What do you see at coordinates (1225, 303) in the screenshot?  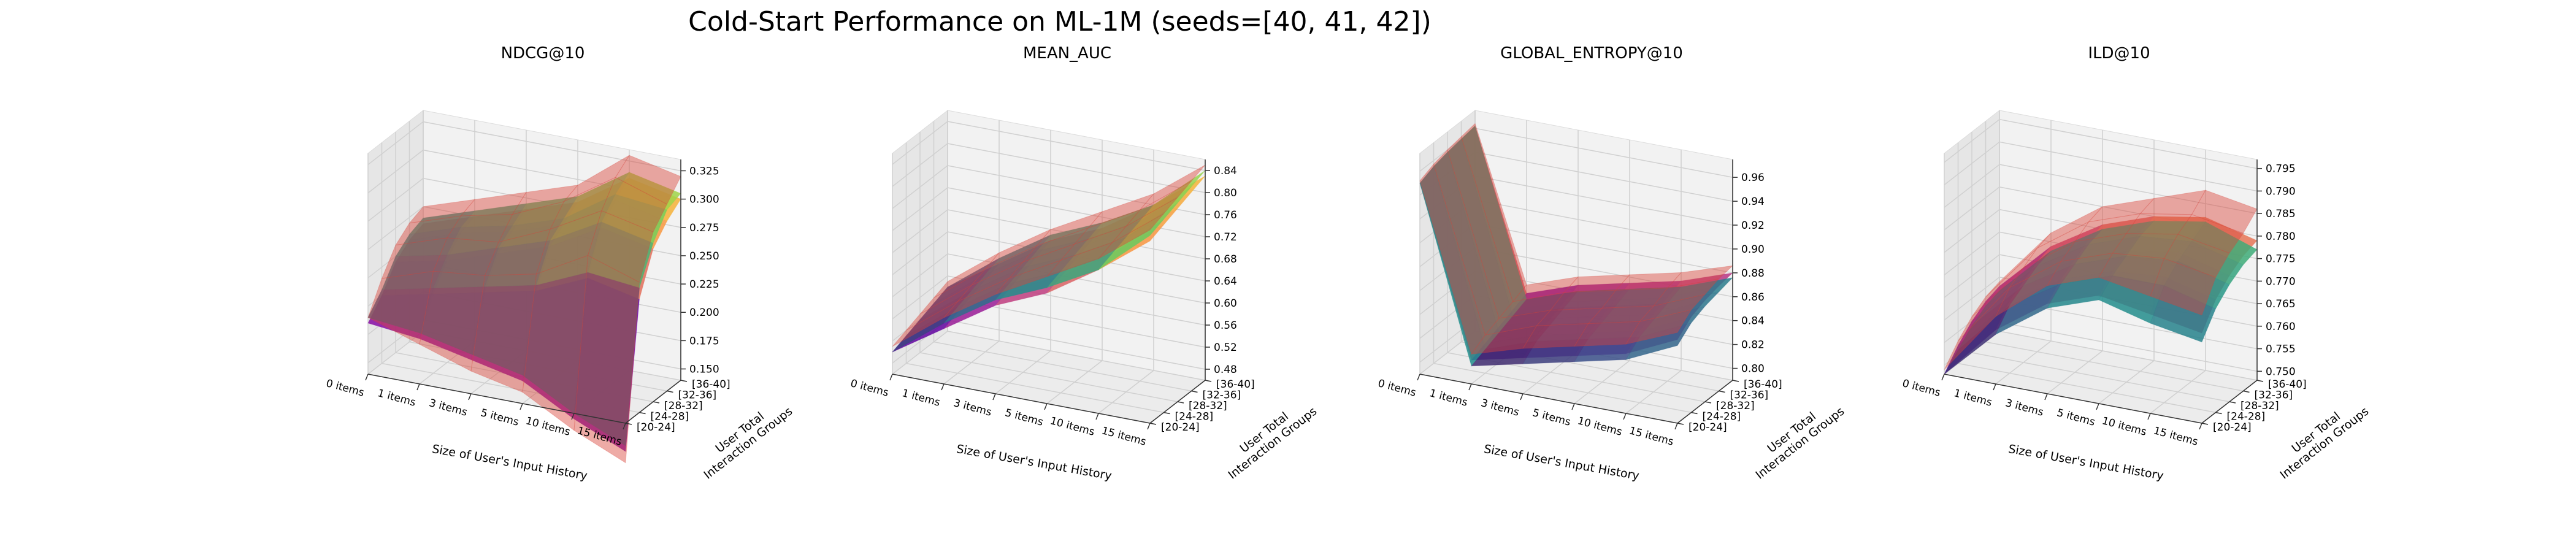 I see `z-tick-label: 0.60` at bounding box center [1225, 303].